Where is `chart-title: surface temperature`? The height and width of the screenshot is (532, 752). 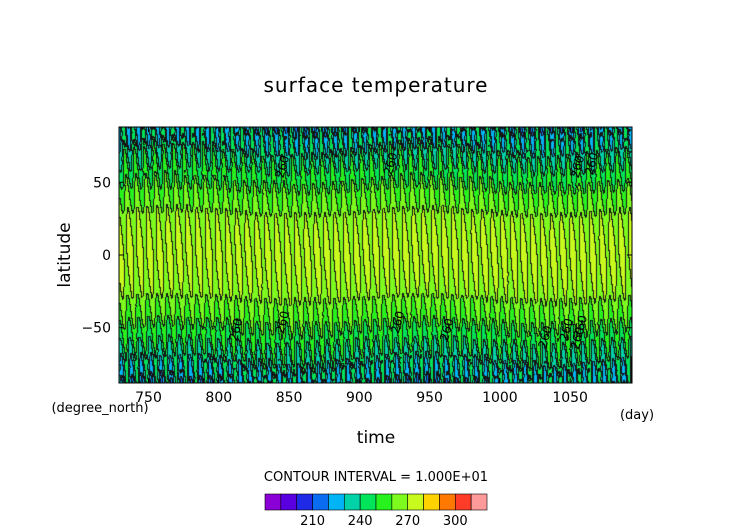 chart-title: surface temperature is located at coordinates (376, 85).